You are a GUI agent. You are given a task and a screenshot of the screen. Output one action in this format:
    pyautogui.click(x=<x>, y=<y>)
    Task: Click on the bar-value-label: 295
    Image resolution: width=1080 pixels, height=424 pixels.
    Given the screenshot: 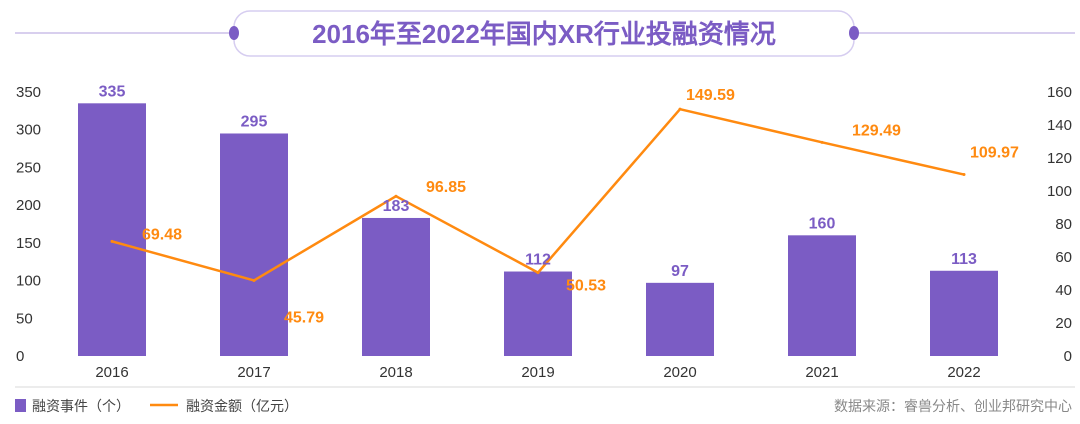 What is the action you would take?
    pyautogui.click(x=254, y=121)
    